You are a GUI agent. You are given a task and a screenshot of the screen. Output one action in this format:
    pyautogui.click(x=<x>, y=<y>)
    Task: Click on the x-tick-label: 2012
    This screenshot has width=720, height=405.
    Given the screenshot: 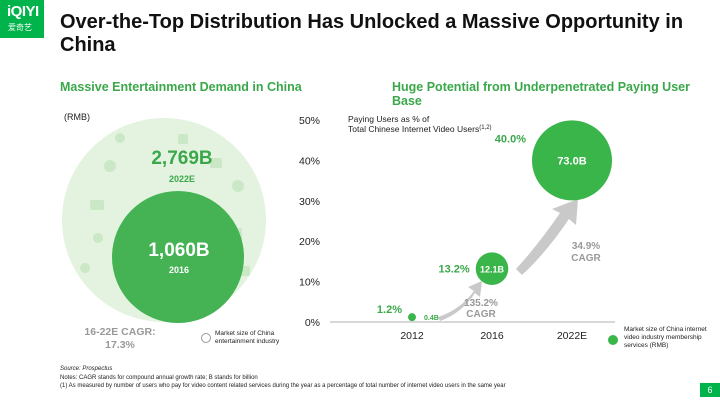 What is the action you would take?
    pyautogui.click(x=412, y=336)
    